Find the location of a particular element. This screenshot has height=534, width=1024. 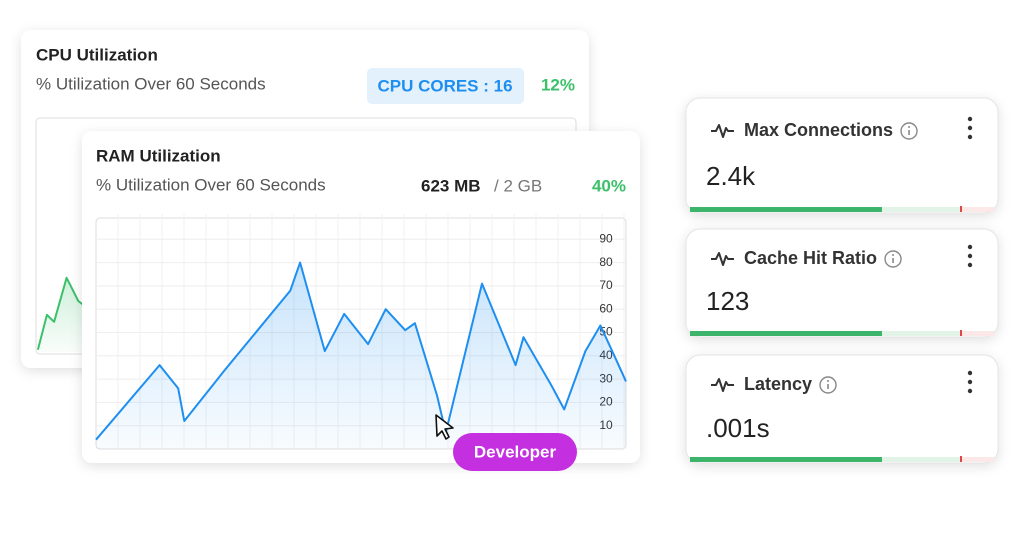

metric-card: Max Connections 2.4k is located at coordinates (842, 155).